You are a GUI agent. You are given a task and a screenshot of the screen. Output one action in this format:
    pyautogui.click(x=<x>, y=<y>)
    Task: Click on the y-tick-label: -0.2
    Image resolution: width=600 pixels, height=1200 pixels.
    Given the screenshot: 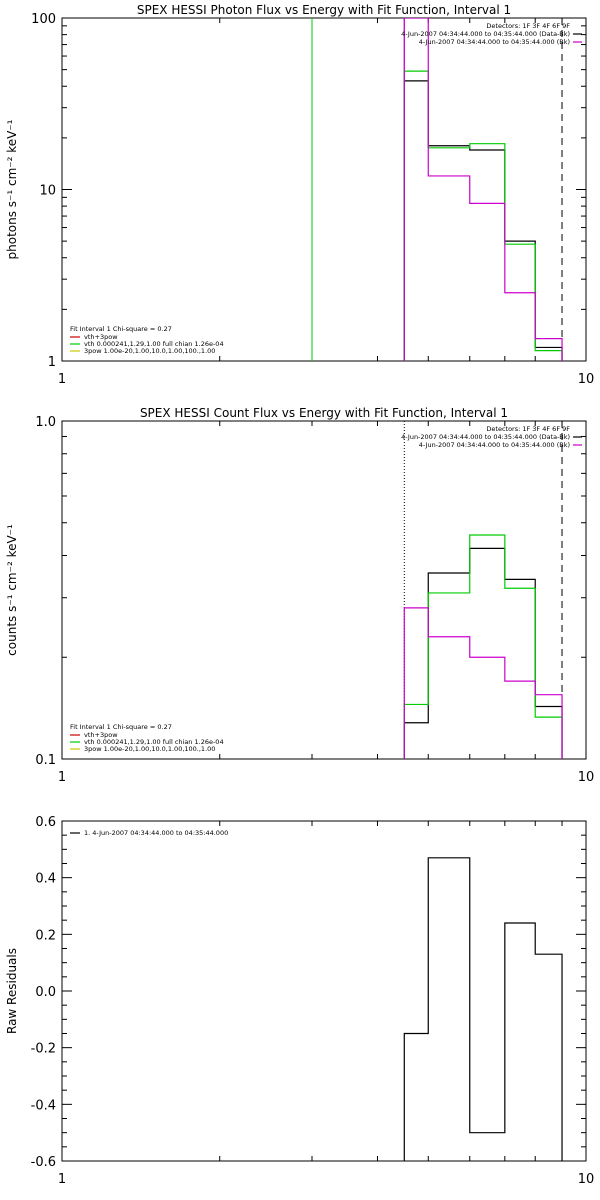 What is the action you would take?
    pyautogui.click(x=43, y=1049)
    